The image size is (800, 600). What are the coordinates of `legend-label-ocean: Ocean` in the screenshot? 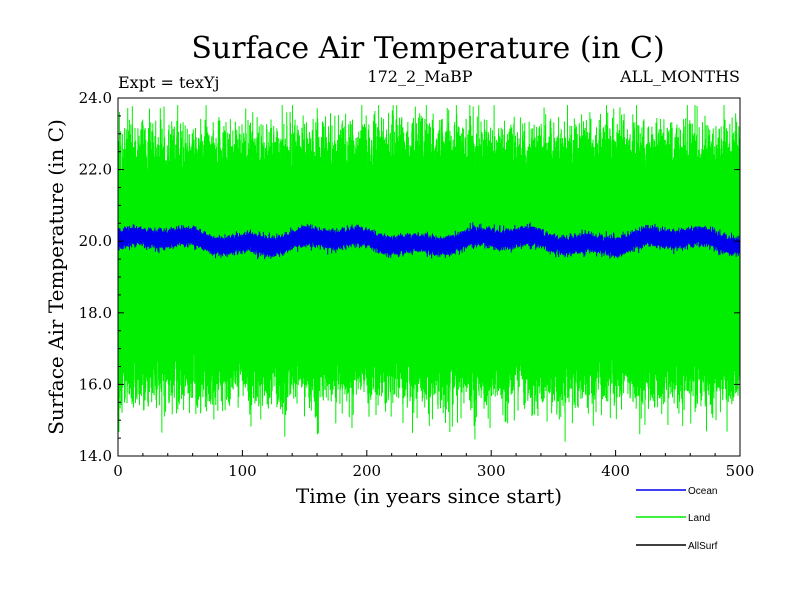 It's located at (702, 491).